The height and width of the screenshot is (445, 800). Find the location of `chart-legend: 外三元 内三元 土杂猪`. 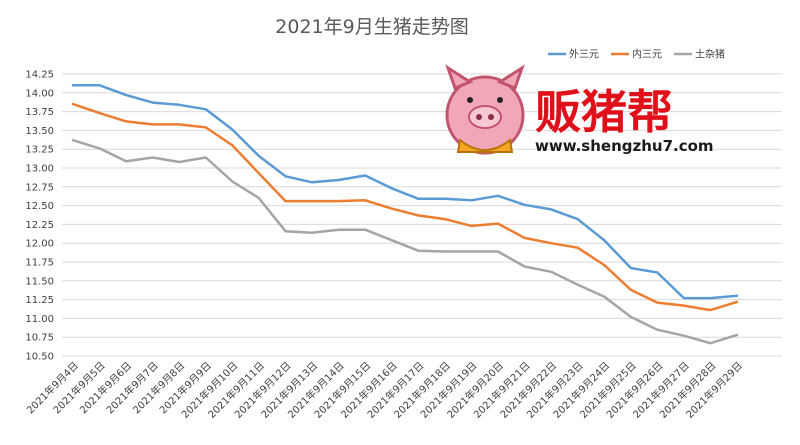

chart-legend: 外三元 内三元 土杂猪 is located at coordinates (636, 54).